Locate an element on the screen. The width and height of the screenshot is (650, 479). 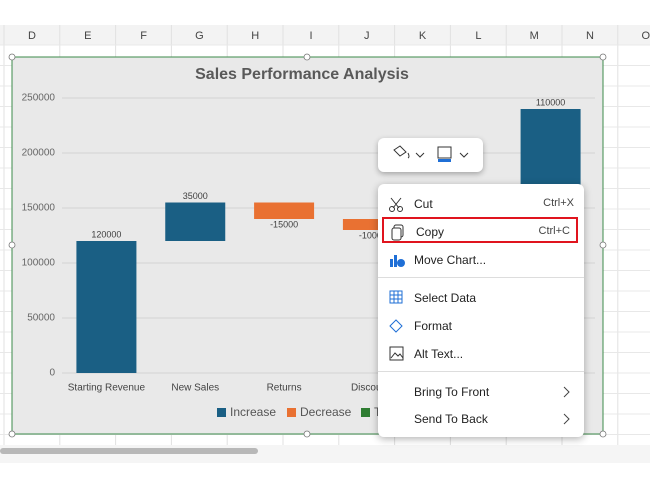
menu-item: Send To Back is located at coordinates (481, 419).